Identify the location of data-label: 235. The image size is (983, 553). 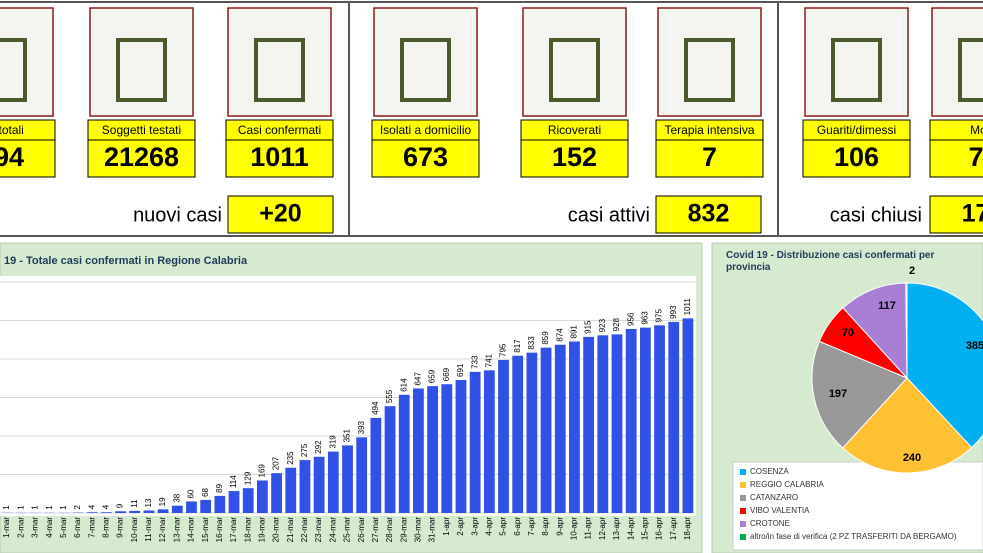
(290, 458).